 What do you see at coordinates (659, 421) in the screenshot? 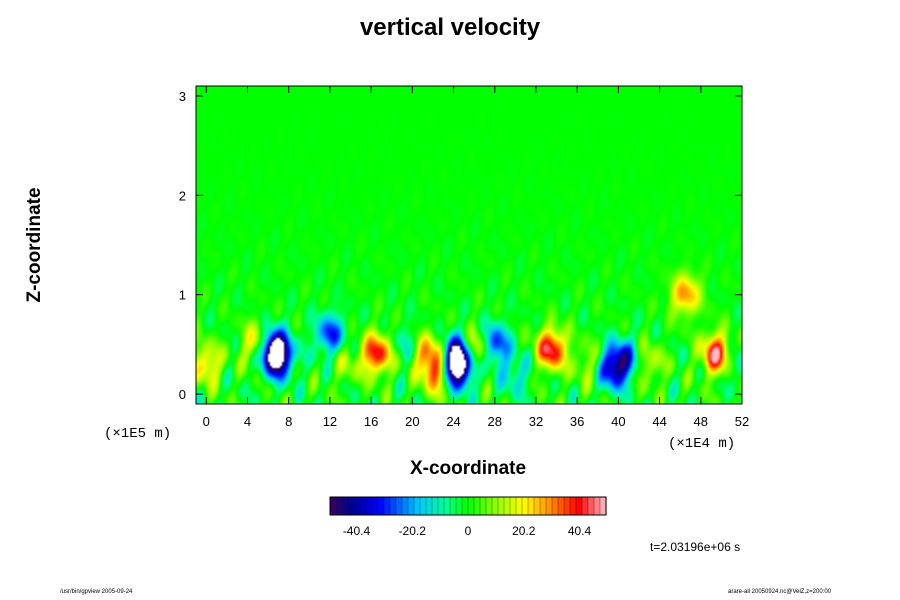
I see `x-tick-label: 44` at bounding box center [659, 421].